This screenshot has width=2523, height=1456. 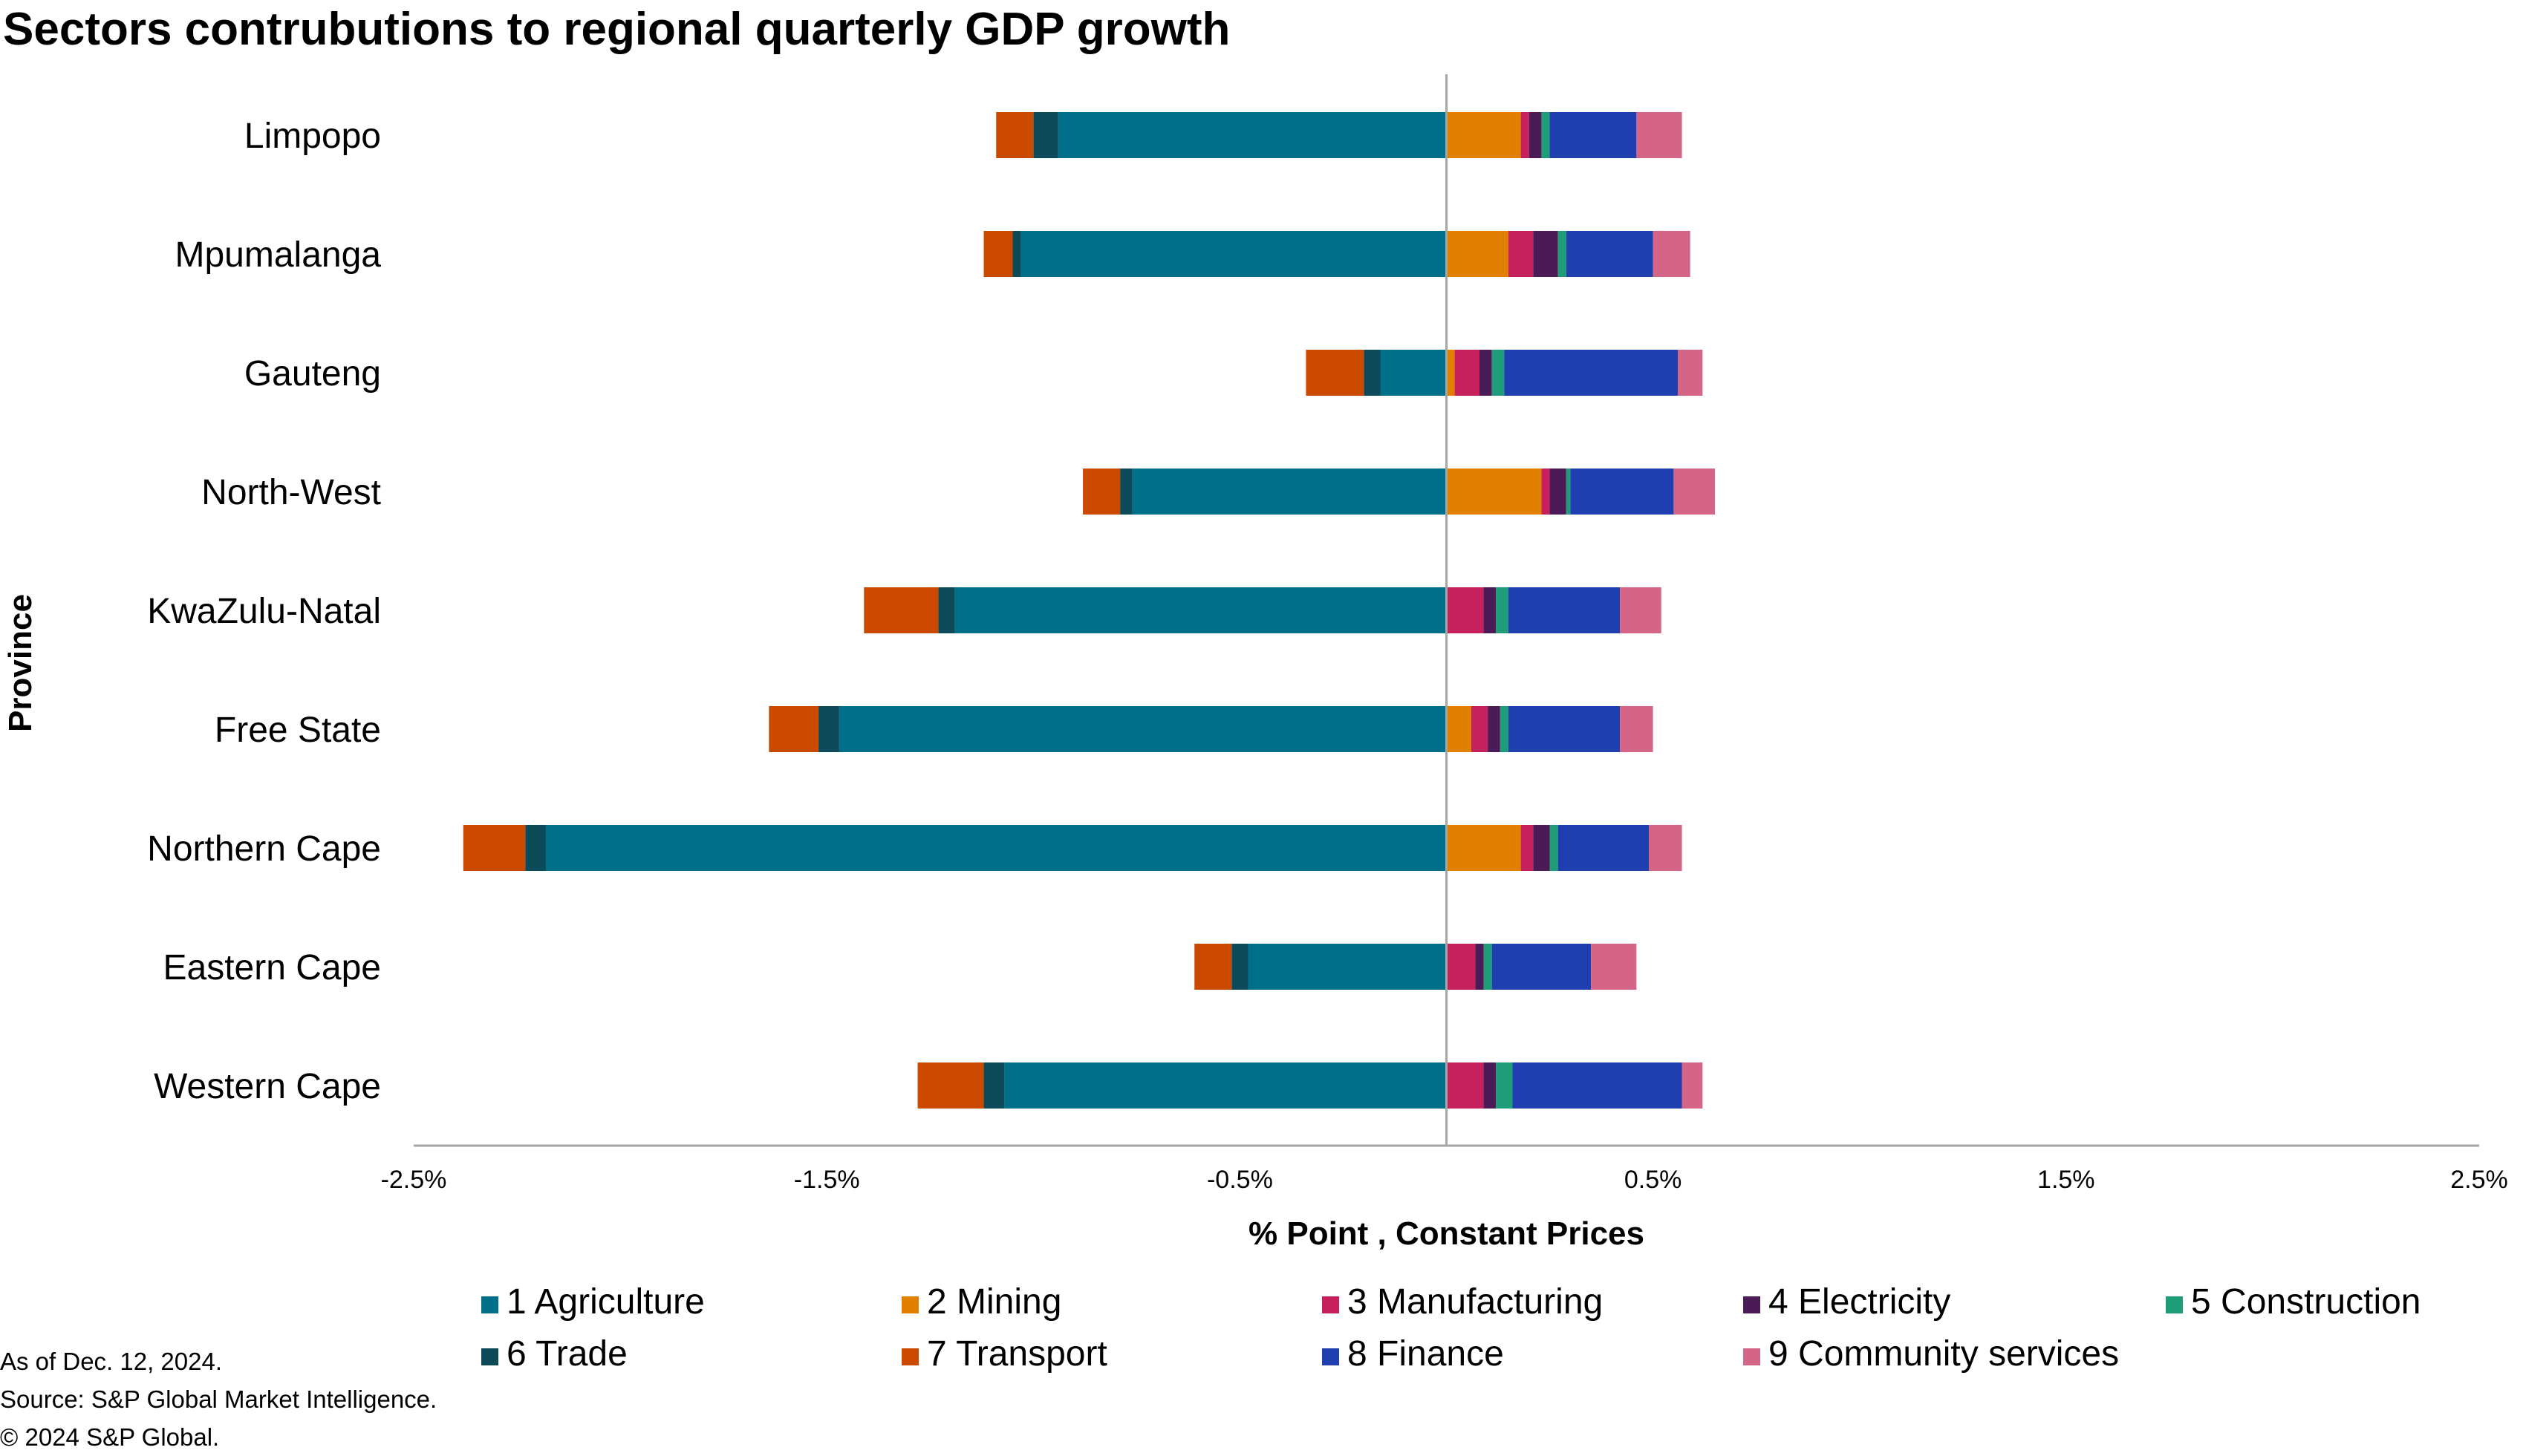 What do you see at coordinates (1943, 1354) in the screenshot?
I see `legend-label: 9 Community services` at bounding box center [1943, 1354].